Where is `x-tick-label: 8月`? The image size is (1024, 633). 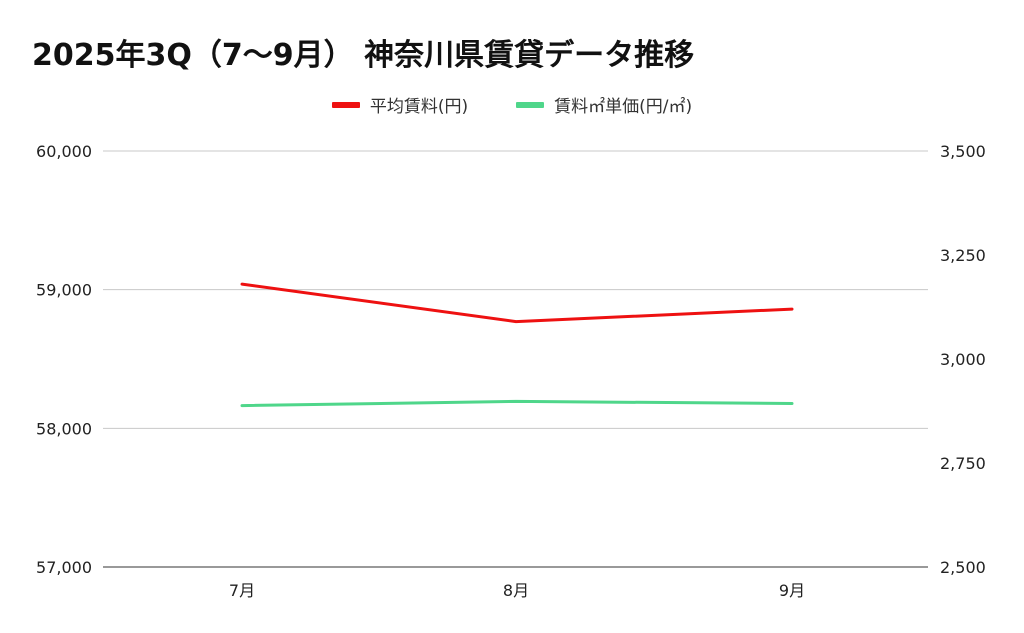
x-tick-label: 8月 is located at coordinates (516, 590).